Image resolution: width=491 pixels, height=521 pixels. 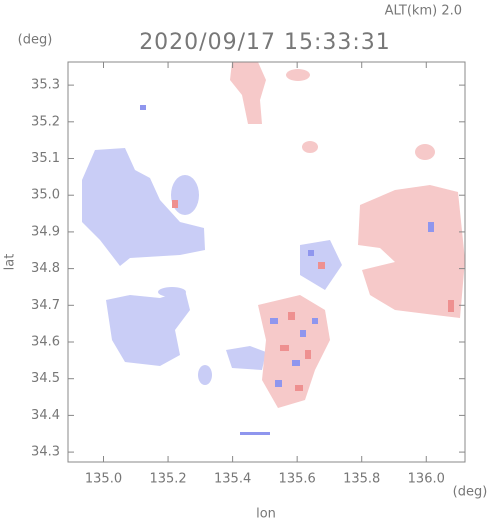 What do you see at coordinates (10, 262) in the screenshot?
I see `y-label: lat` at bounding box center [10, 262].